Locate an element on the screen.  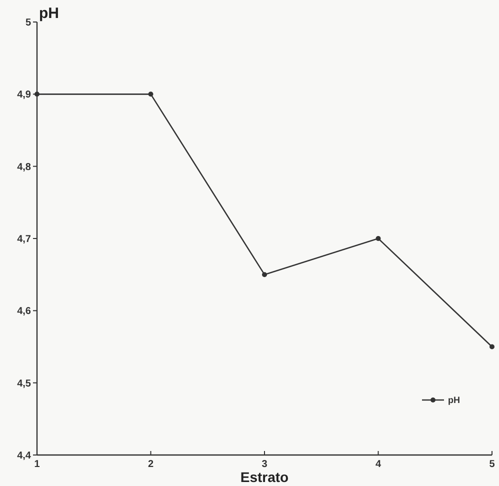
y-axis-title: pH is located at coordinates (49, 13).